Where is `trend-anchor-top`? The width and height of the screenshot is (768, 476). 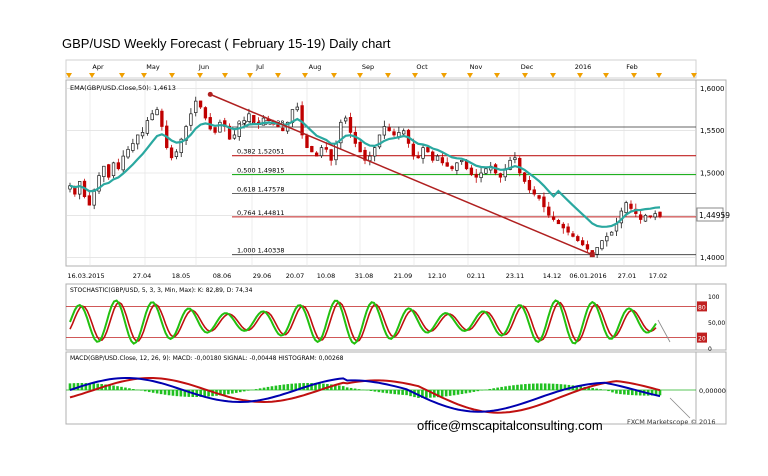
trend-anchor-top is located at coordinates (210, 94).